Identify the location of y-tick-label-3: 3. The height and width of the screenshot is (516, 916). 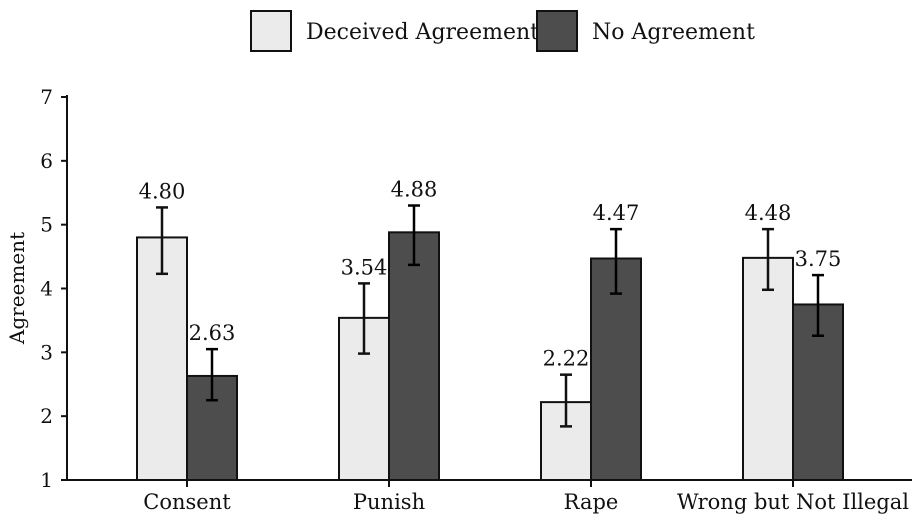
(46, 352).